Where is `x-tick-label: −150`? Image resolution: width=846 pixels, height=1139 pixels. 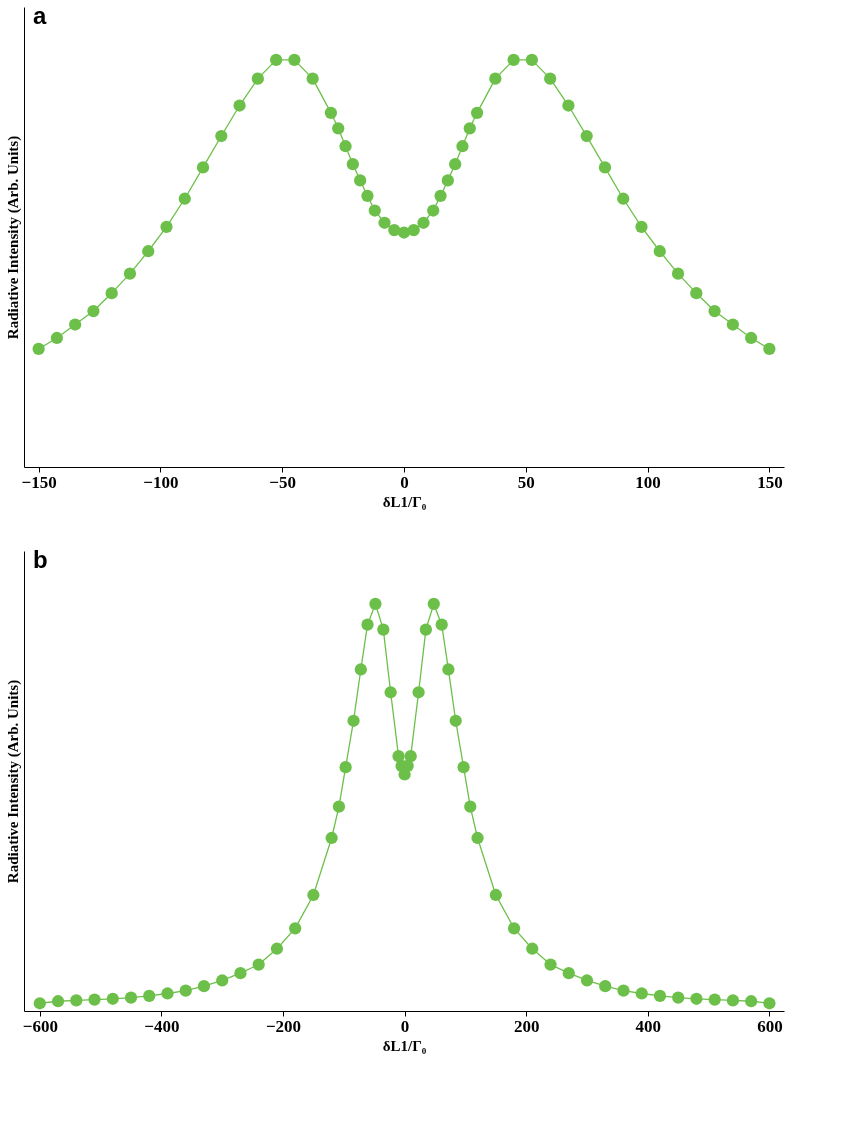
x-tick-label: −150 is located at coordinates (39, 482).